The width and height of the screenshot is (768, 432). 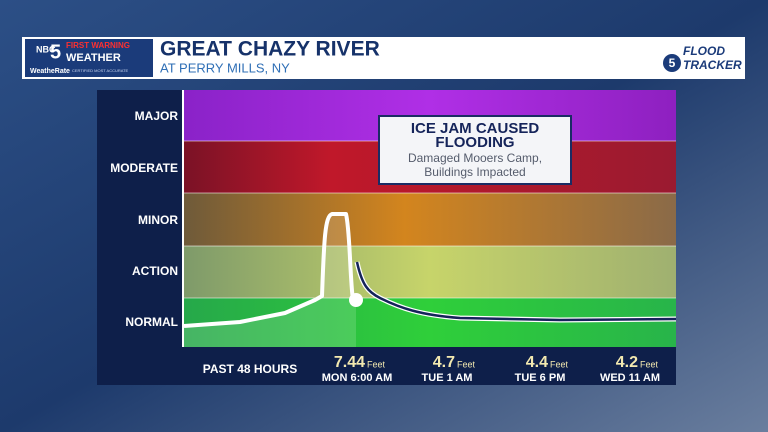 I want to click on observed-area, so click(x=270, y=280).